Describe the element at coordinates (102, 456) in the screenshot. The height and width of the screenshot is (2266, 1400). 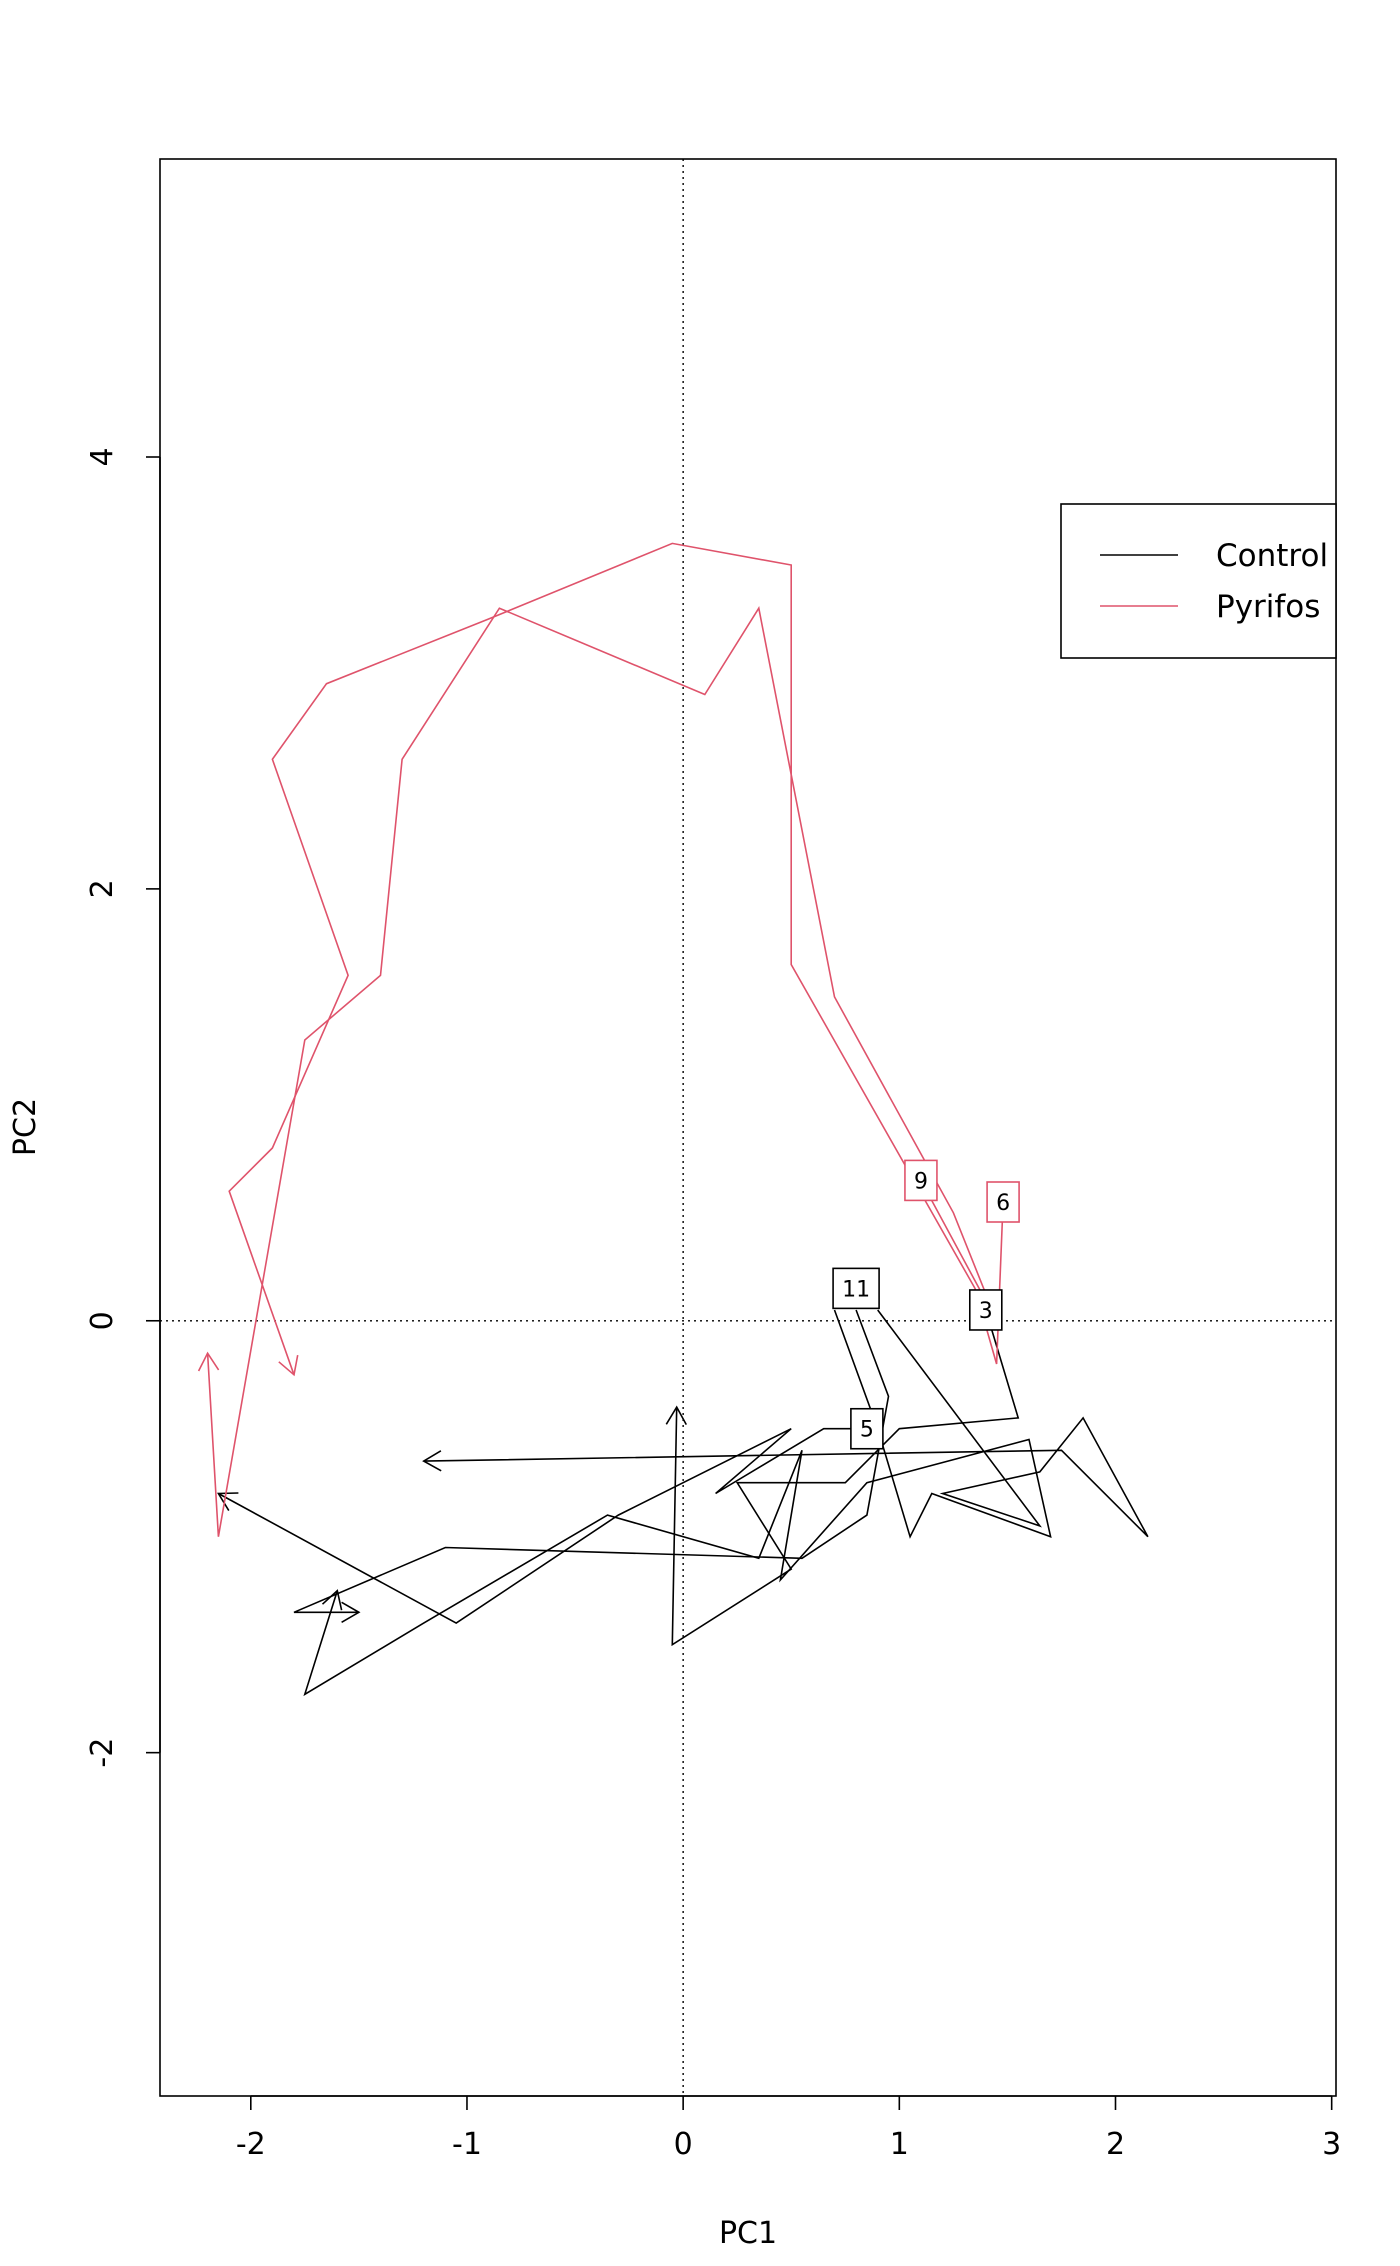
I see `y-tick-label: 4` at that location.